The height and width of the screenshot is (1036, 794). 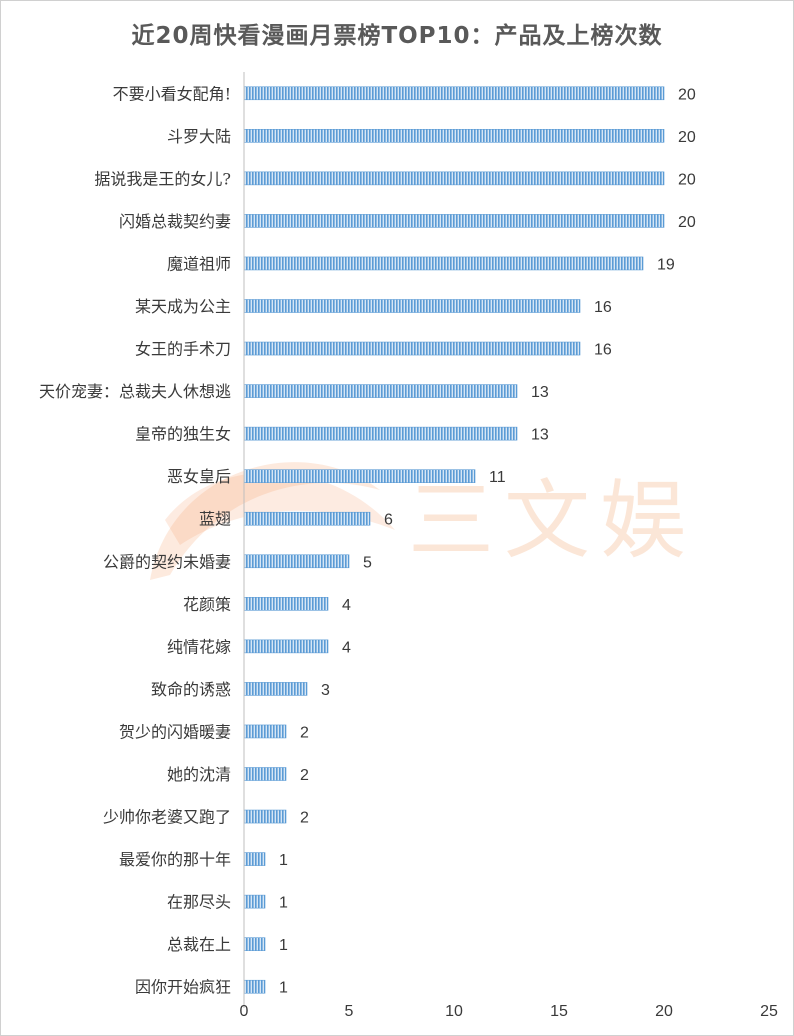 I want to click on category-label: 因你开始疯狂, so click(x=183, y=987).